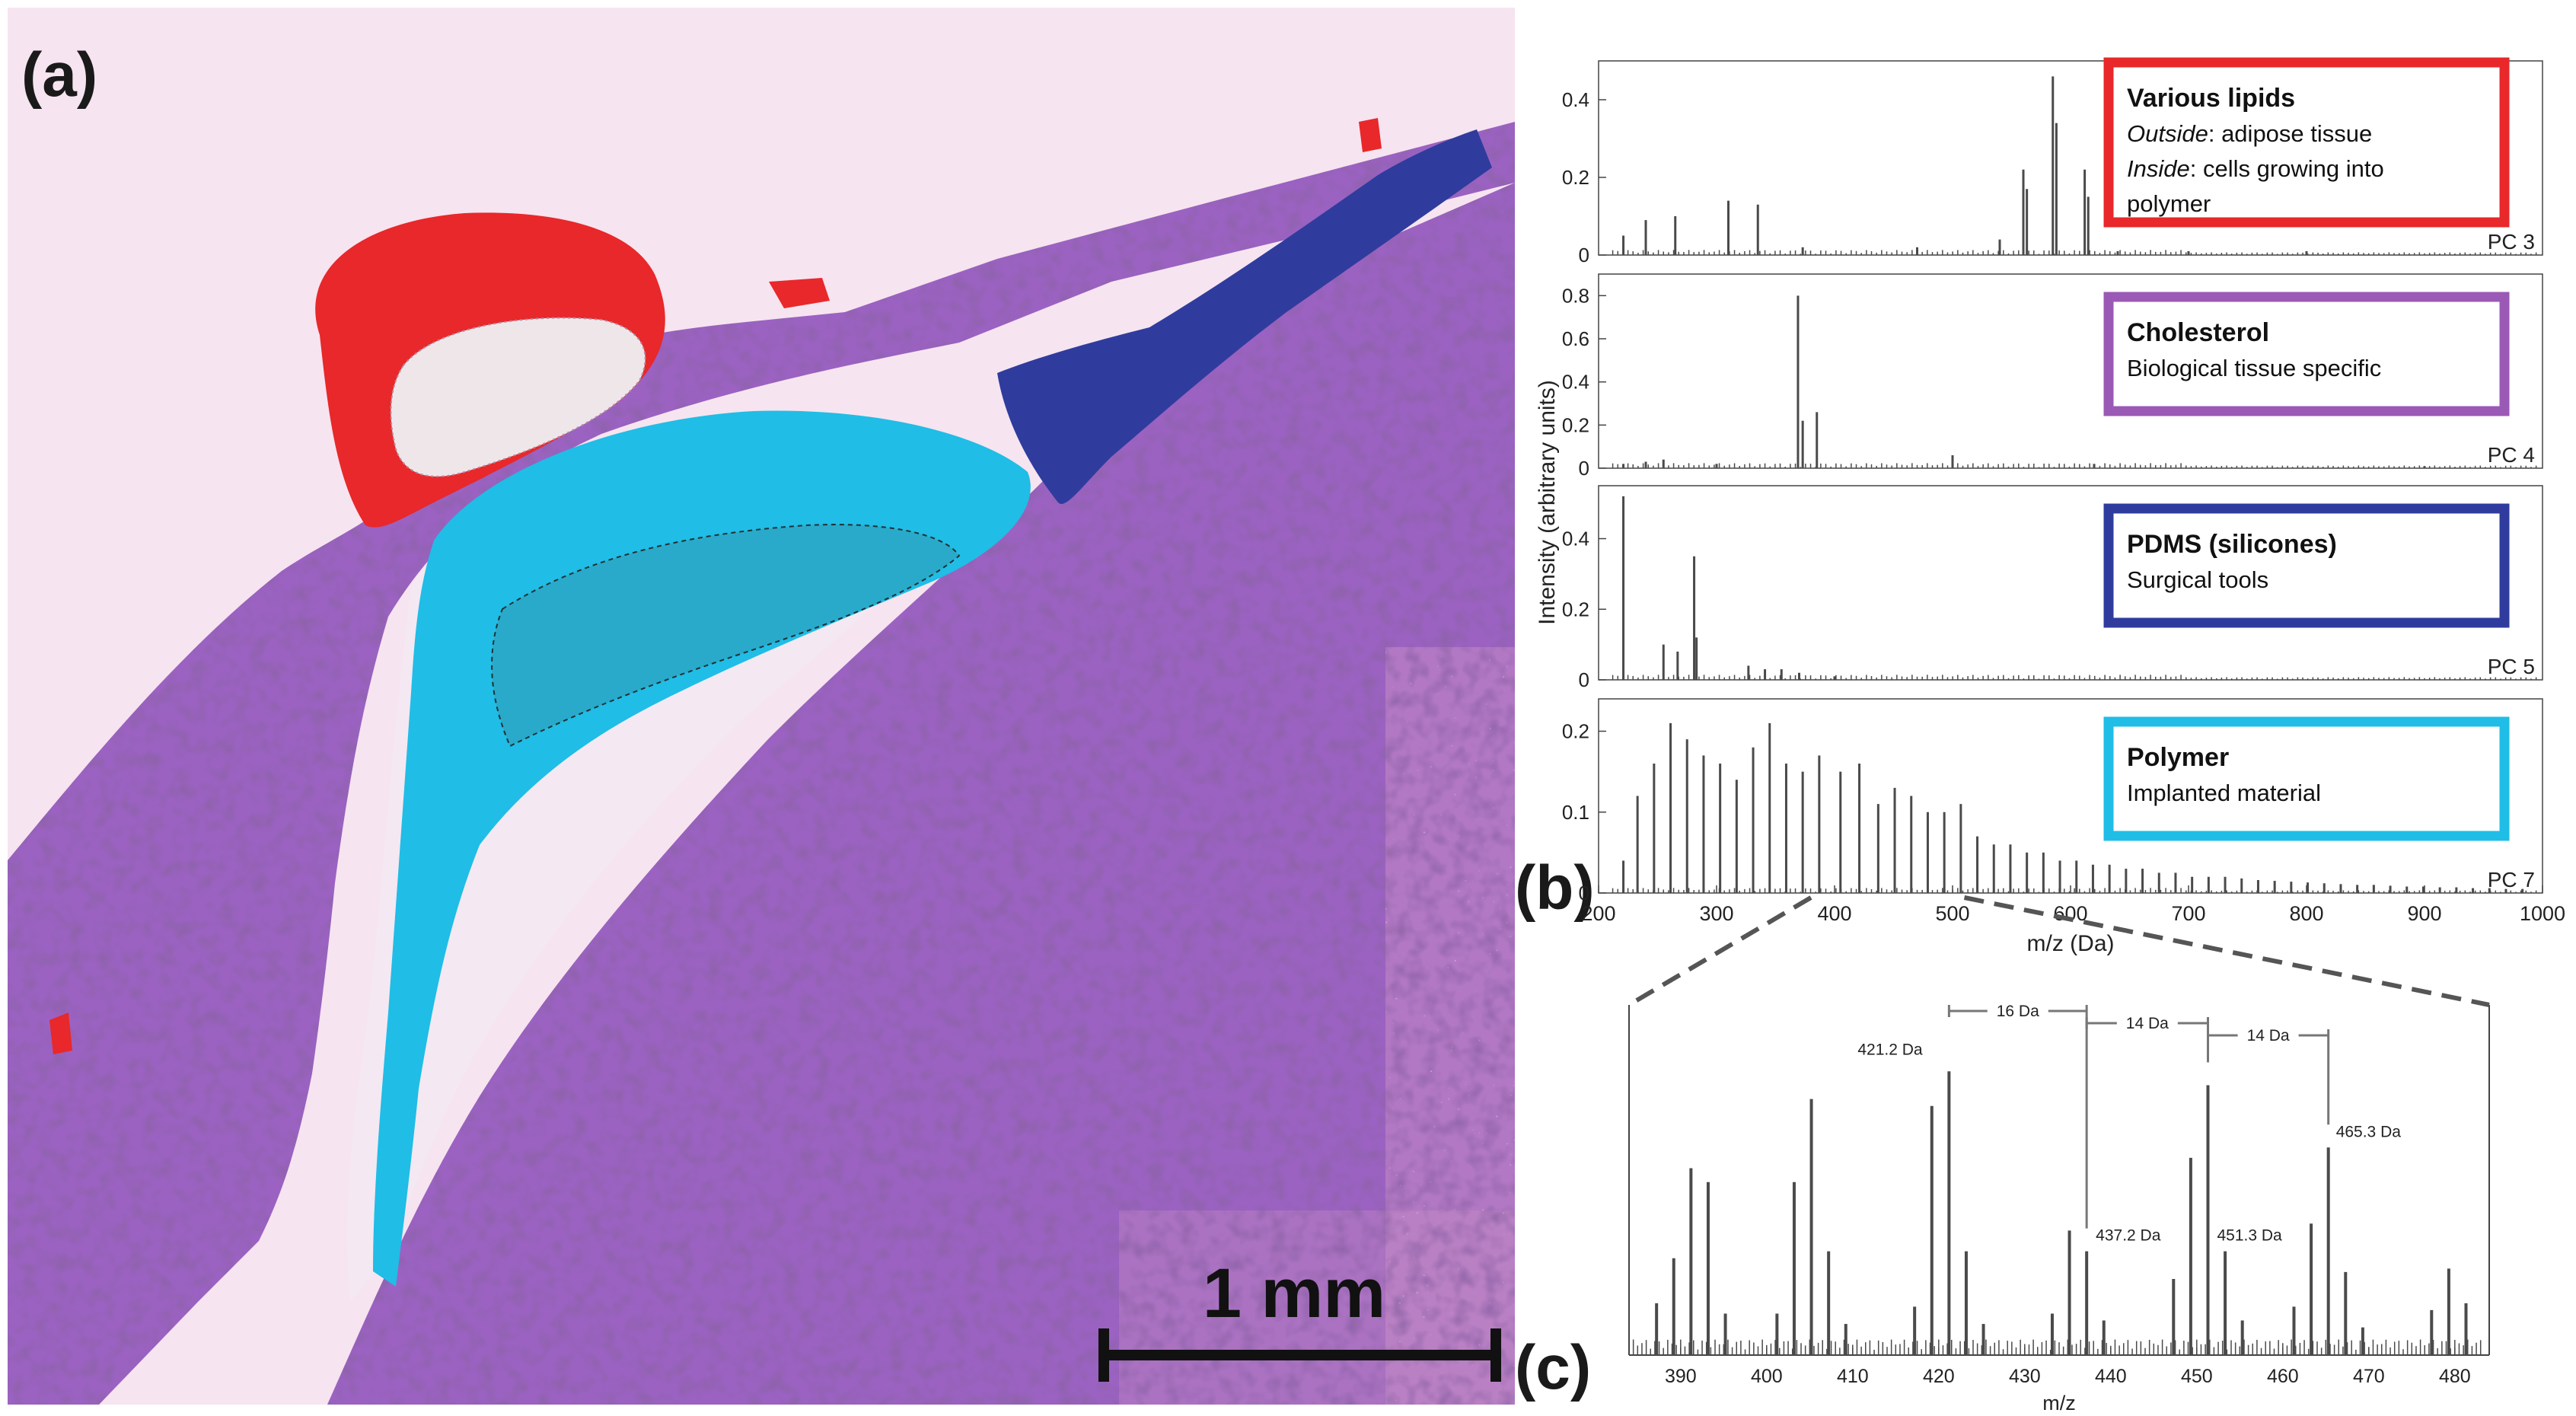  Describe the element at coordinates (1575, 295) in the screenshot. I see `y-tick-label: 0.8` at that location.